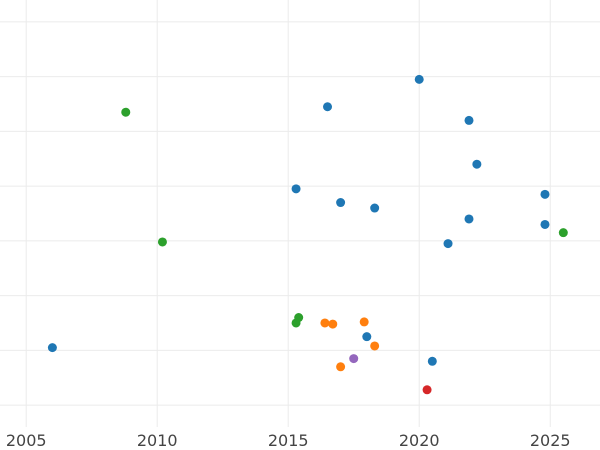 Image resolution: width=600 pixels, height=450 pixels. Describe the element at coordinates (157, 440) in the screenshot. I see `x-tick-label: 2010` at that location.